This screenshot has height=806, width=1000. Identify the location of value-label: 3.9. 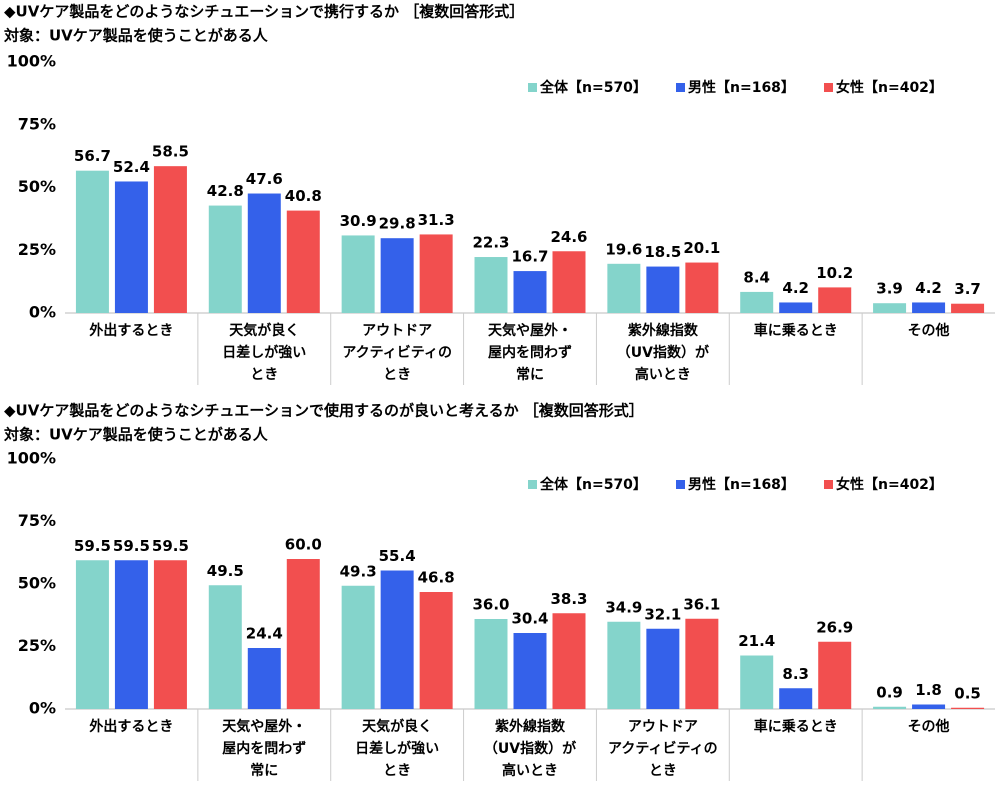
(889, 289).